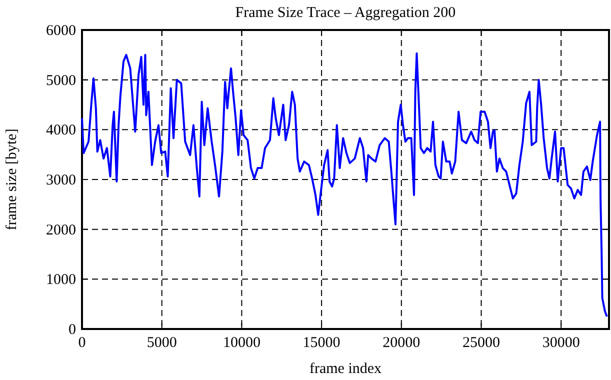 The image size is (611, 380). I want to click on x-tick-label: 30000, so click(561, 343).